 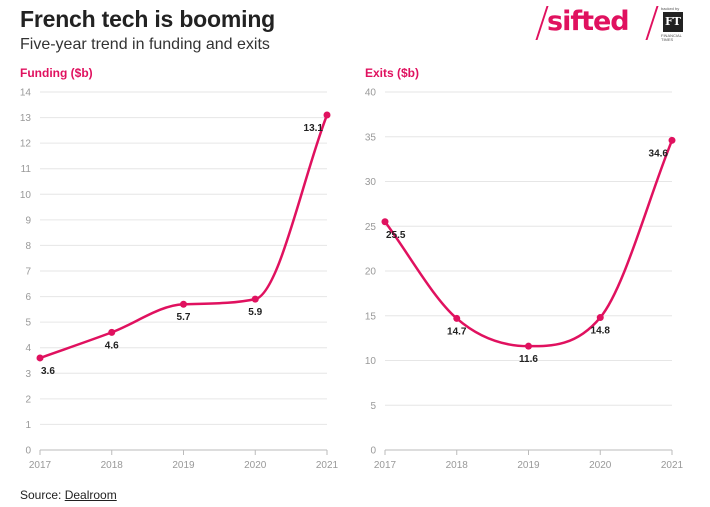 I want to click on data-label: 11.6, so click(x=528, y=359).